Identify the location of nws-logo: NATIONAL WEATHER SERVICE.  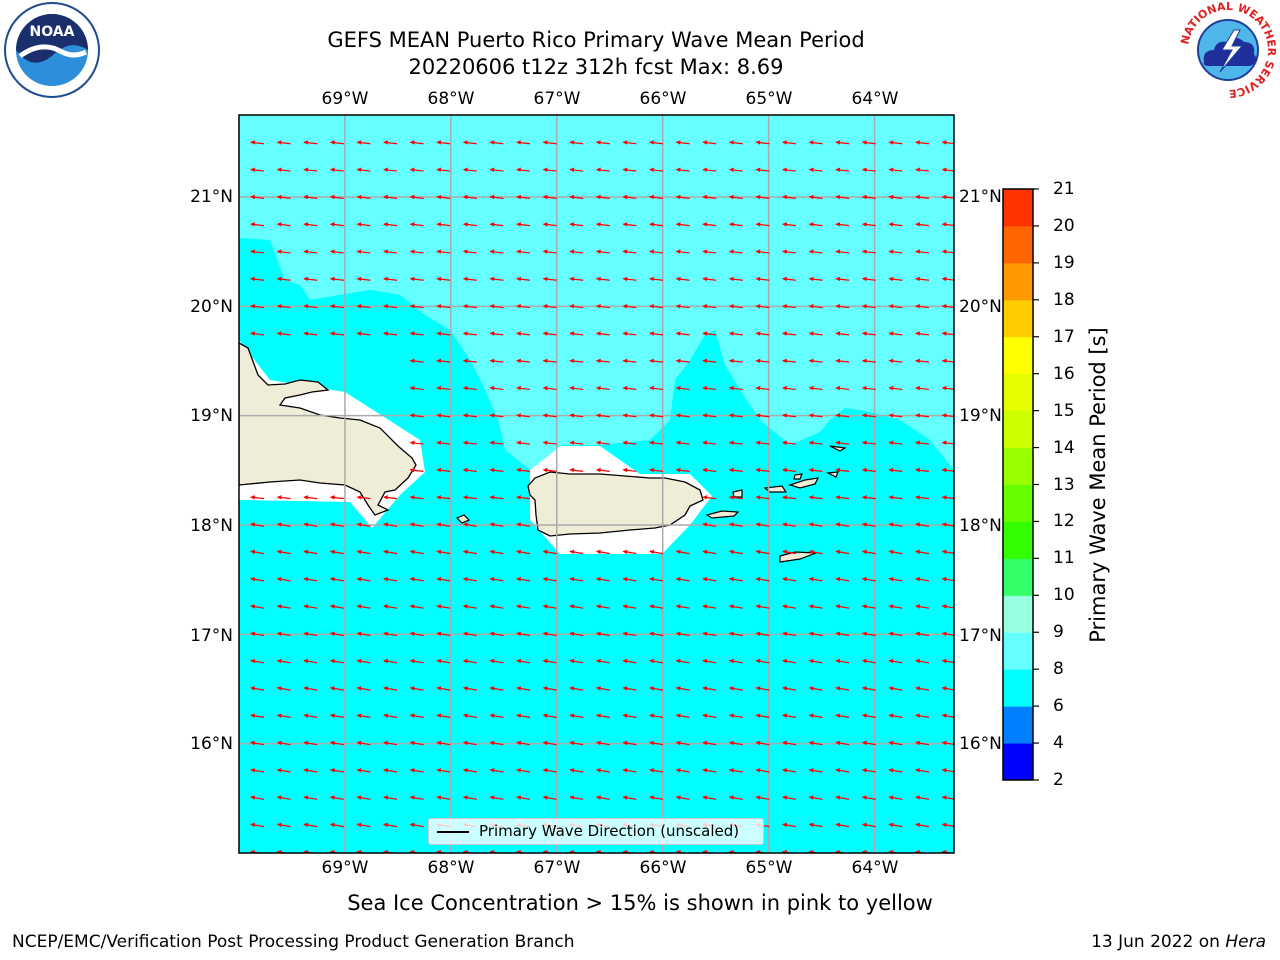
(1228, 50).